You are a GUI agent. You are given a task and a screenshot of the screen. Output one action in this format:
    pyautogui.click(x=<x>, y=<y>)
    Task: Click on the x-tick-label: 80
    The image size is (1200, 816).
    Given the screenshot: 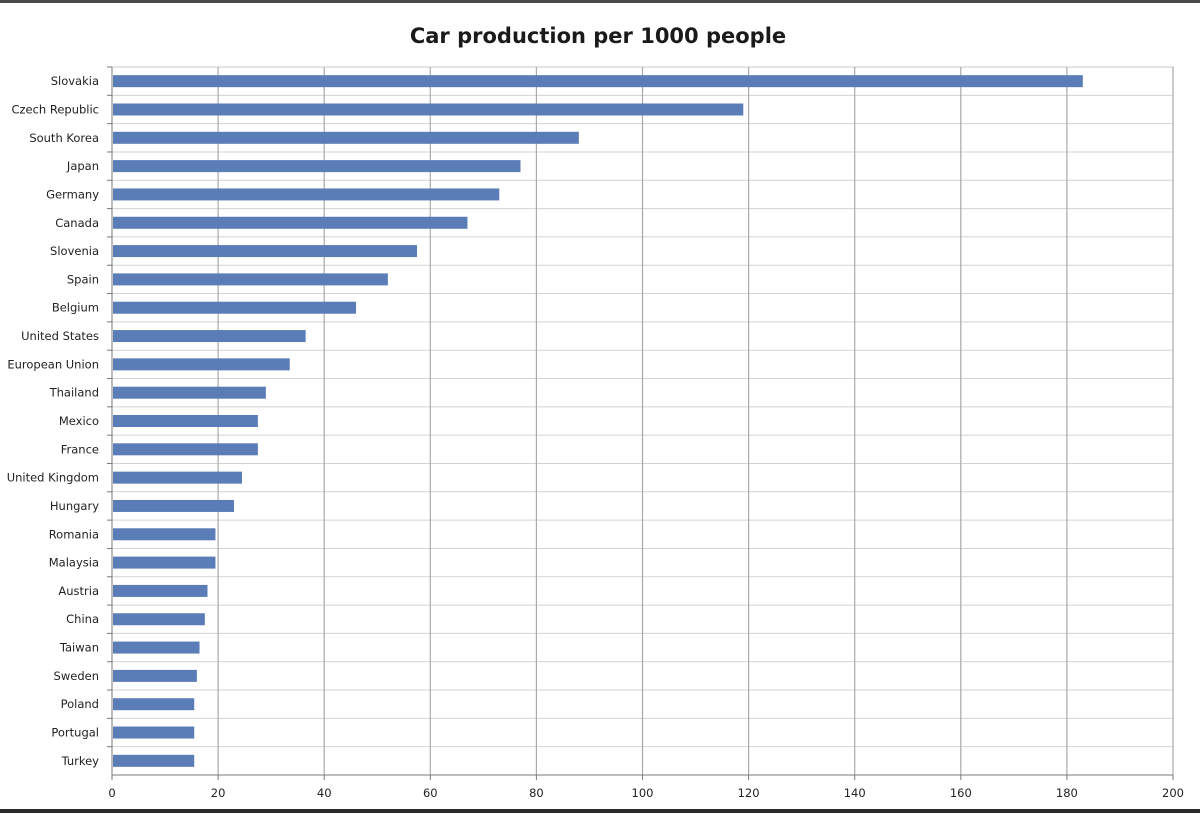 What is the action you would take?
    pyautogui.click(x=536, y=793)
    